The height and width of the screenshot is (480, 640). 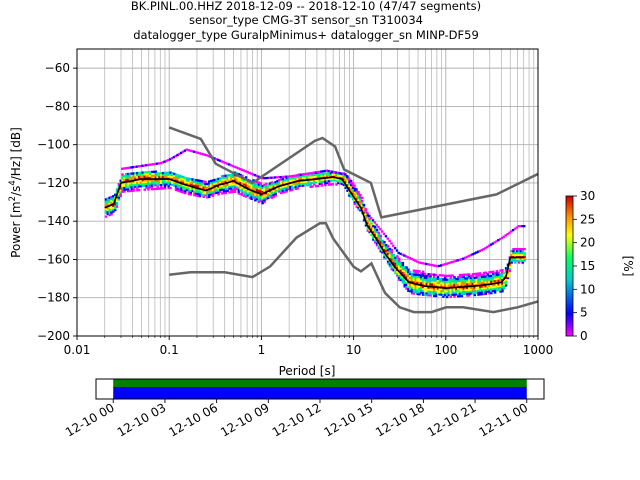 What do you see at coordinates (53, 259) in the screenshot?
I see `y-tick-label: −160` at bounding box center [53, 259].